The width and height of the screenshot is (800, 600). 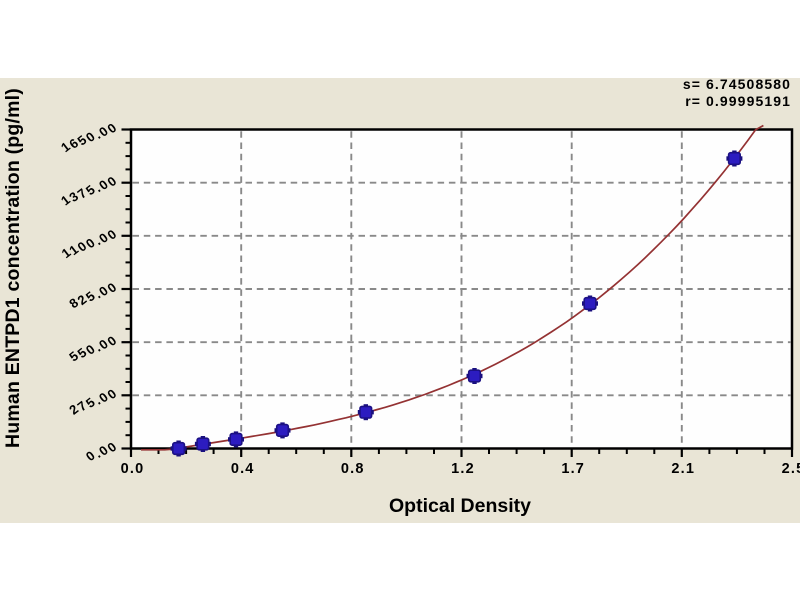 What do you see at coordinates (353, 469) in the screenshot?
I see `svg-text: 0.8` at bounding box center [353, 469].